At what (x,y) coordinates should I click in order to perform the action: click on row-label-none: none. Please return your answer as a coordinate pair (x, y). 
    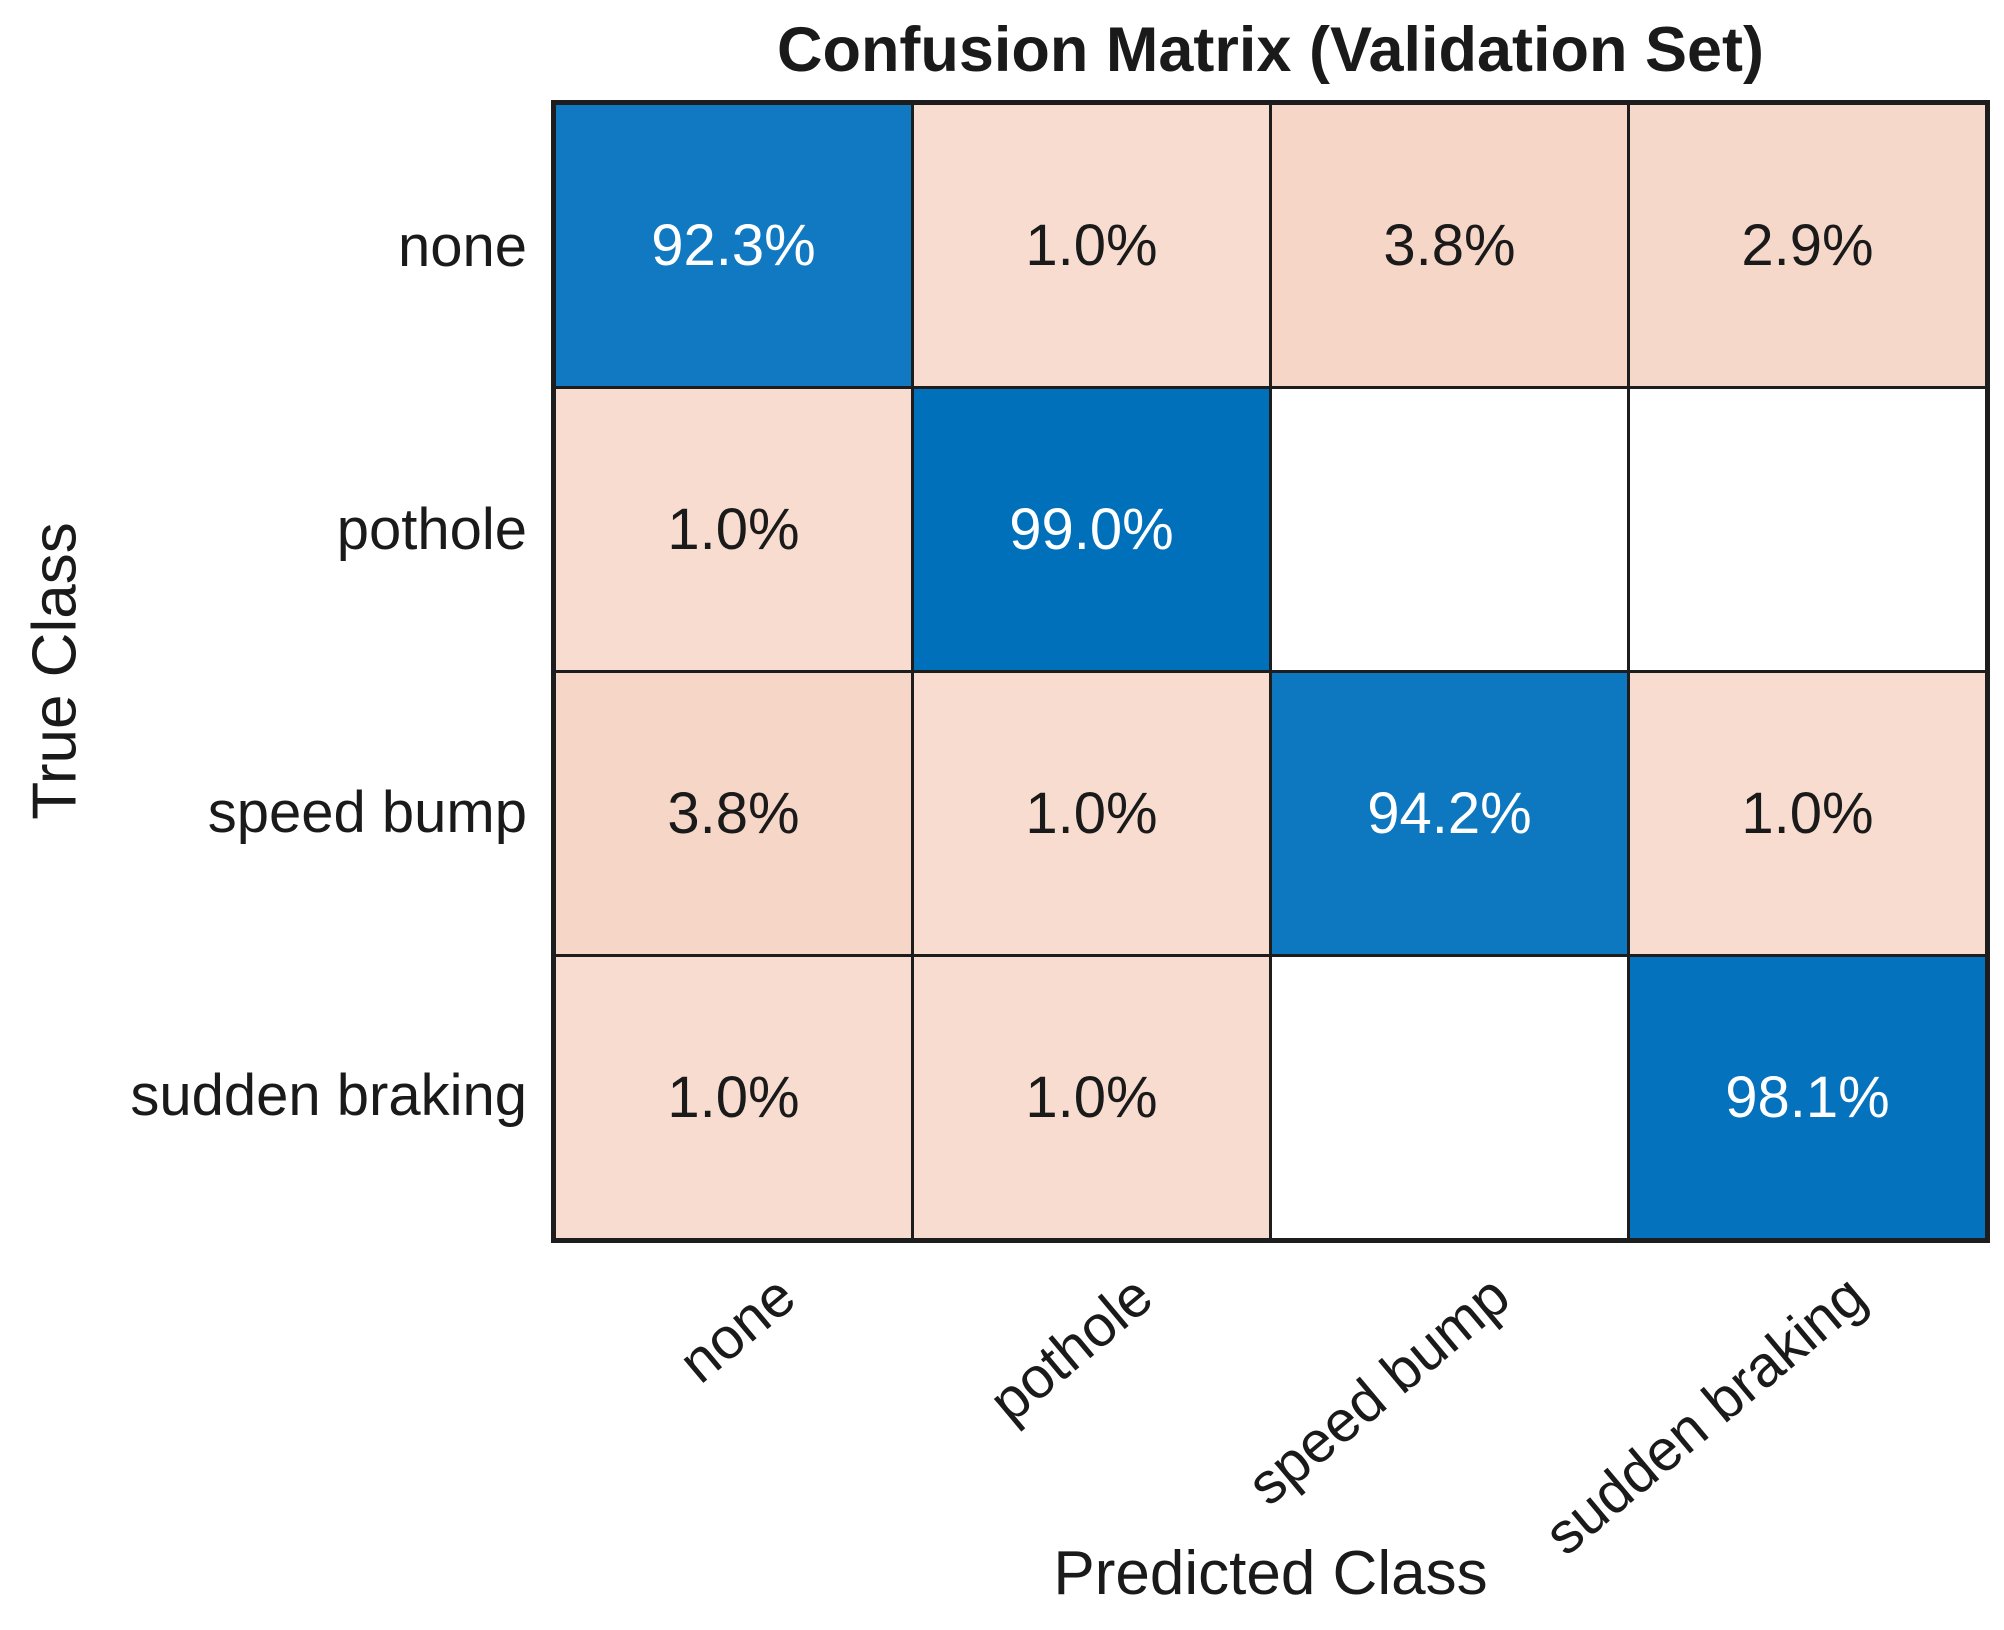
    Looking at the image, I should click on (462, 246).